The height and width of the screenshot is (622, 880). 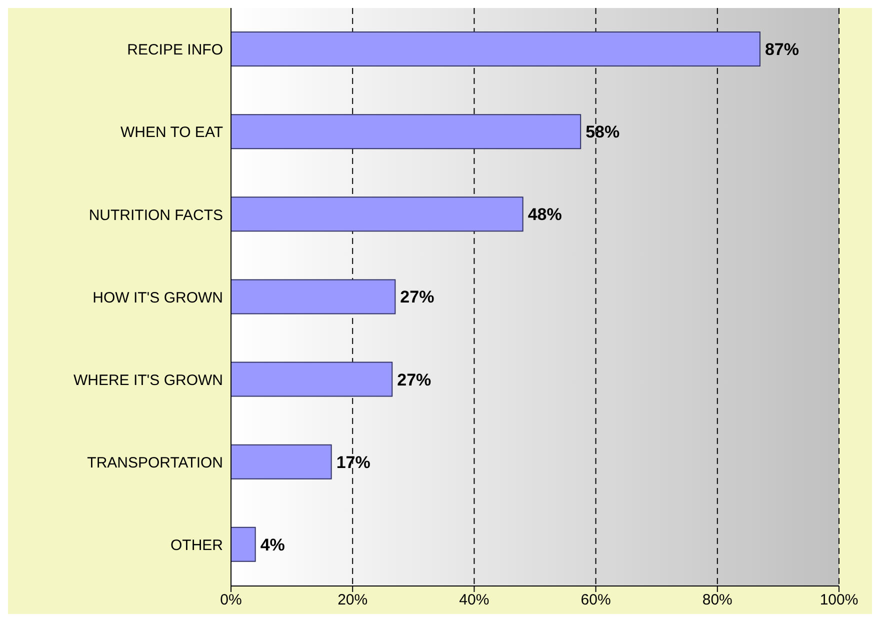 What do you see at coordinates (353, 600) in the screenshot?
I see `x-tick-label: 20%` at bounding box center [353, 600].